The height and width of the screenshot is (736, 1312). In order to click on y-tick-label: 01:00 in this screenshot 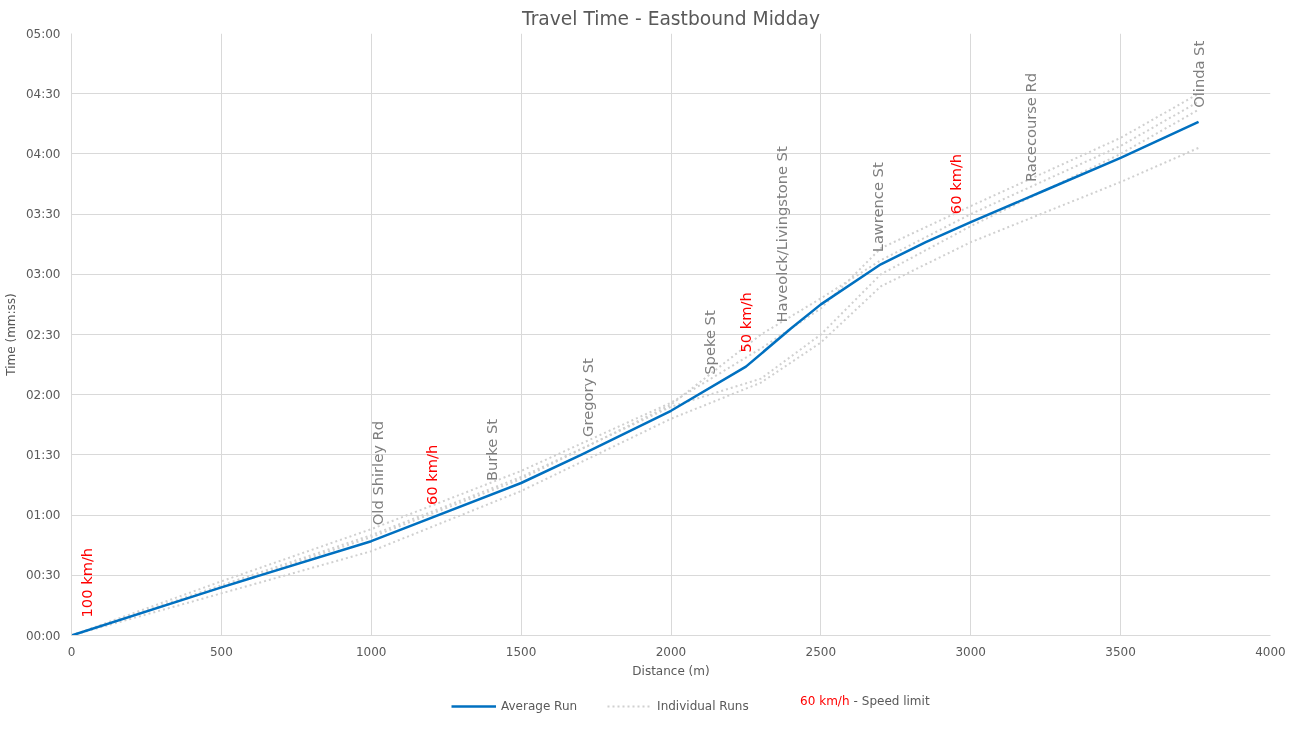, I will do `click(43, 515)`.